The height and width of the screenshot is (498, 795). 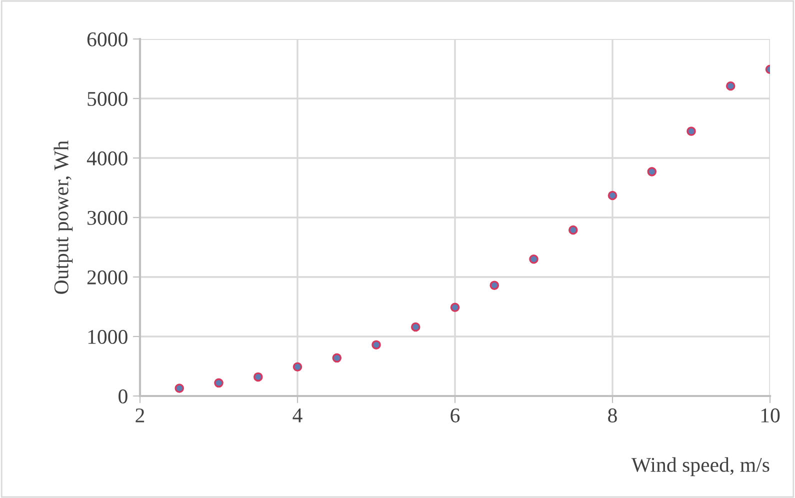 I want to click on y-tick-label: 1000, so click(x=108, y=337).